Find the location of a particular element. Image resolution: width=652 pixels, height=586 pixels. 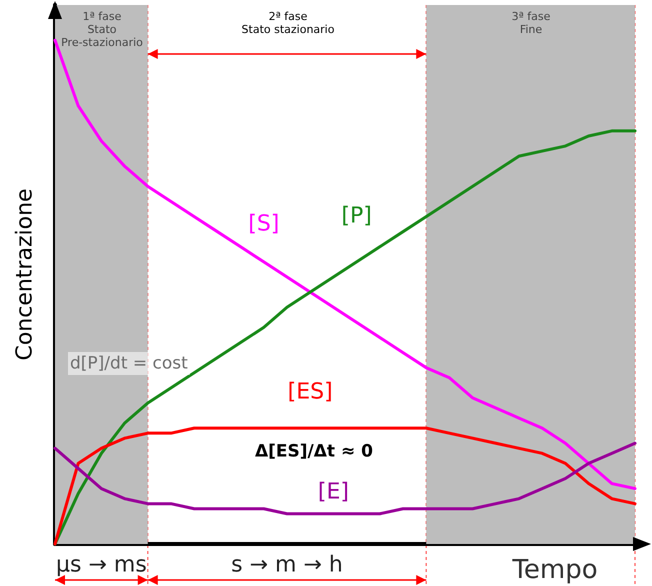

annotation: d[P]/dt = cost is located at coordinates (129, 364).